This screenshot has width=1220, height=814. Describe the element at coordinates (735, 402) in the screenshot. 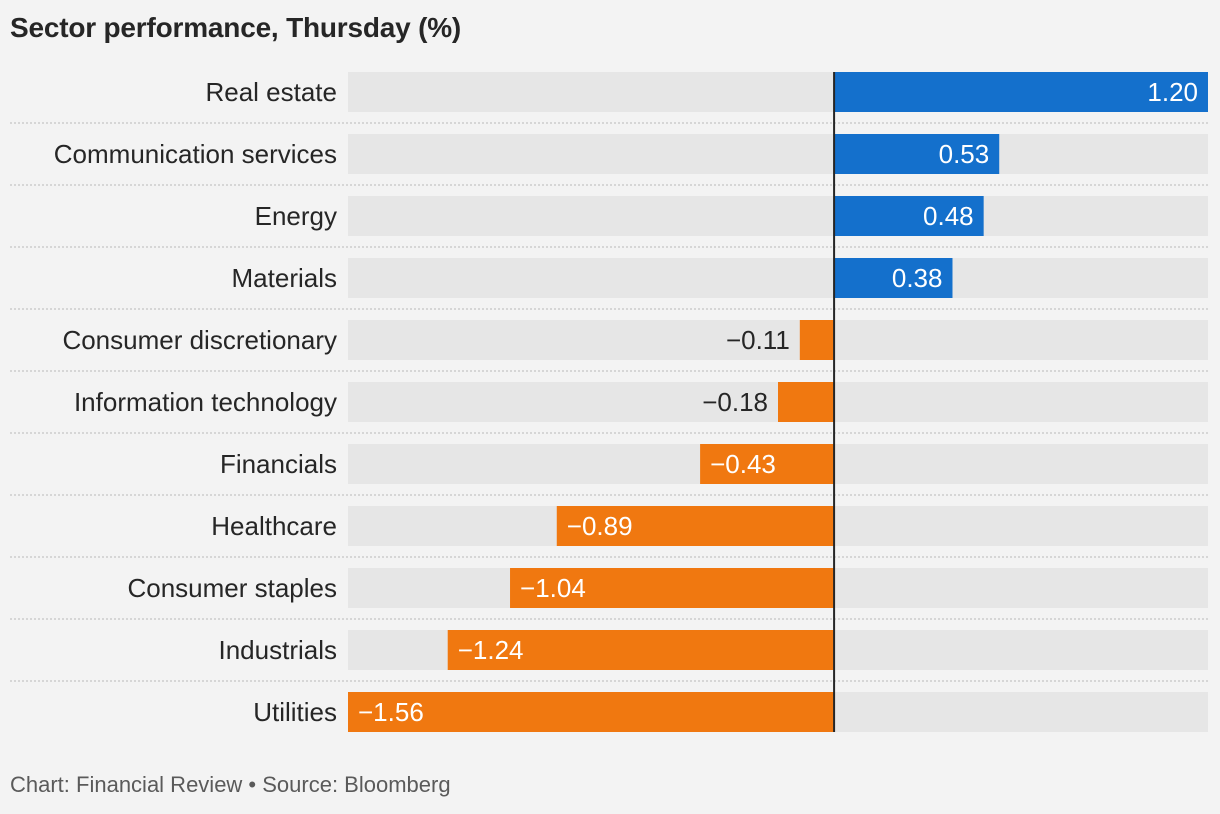

I see `value-label: −0.18` at that location.